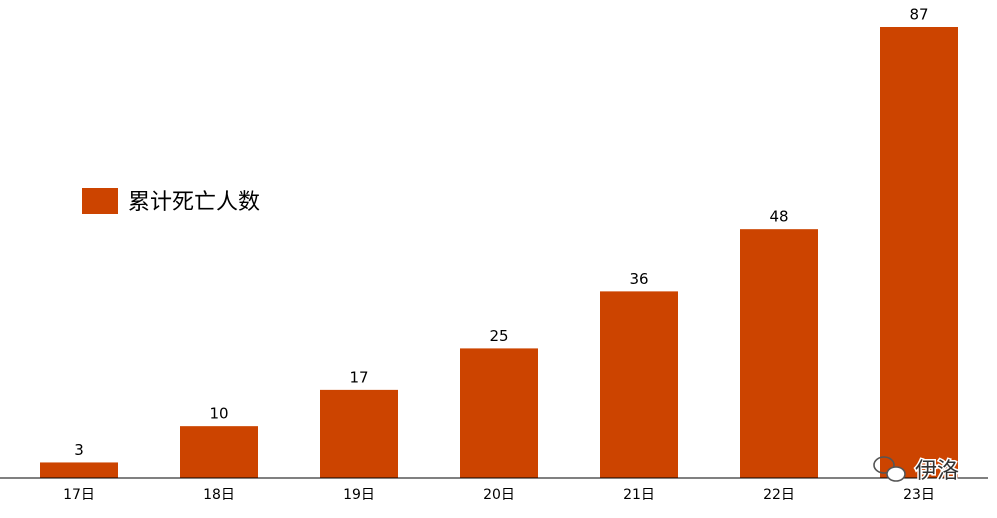 This screenshot has width=997, height=518. What do you see at coordinates (919, 495) in the screenshot?
I see `x-tick-label: 23日` at bounding box center [919, 495].